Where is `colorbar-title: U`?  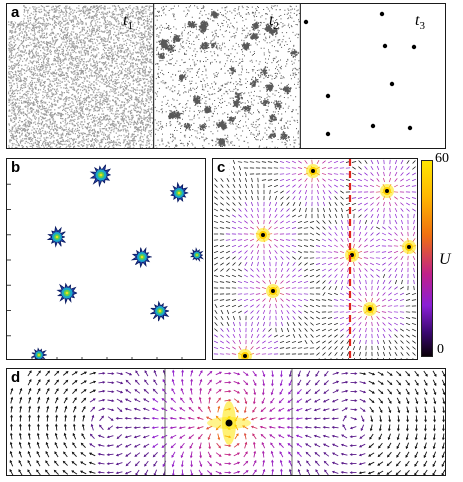 colorbar-title: U is located at coordinates (445, 259).